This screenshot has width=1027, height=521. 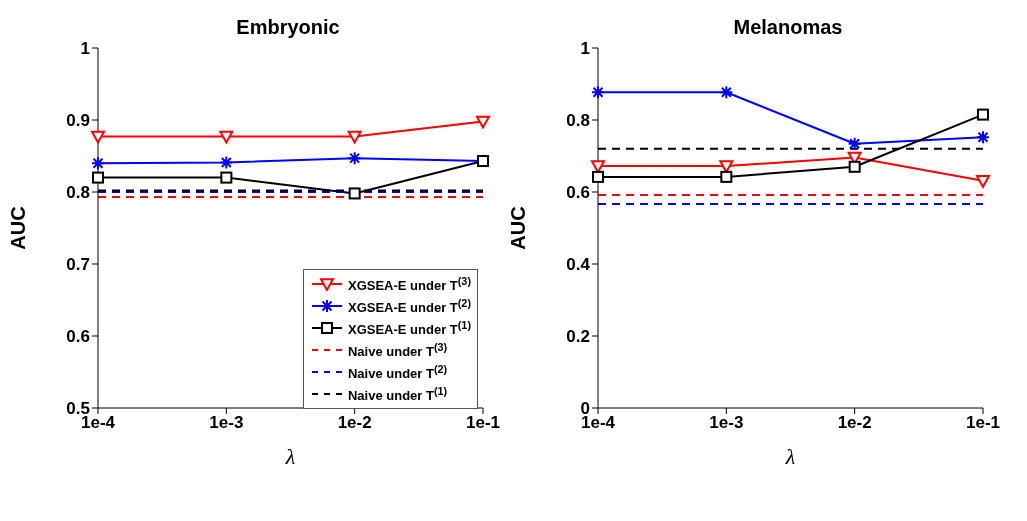 I want to click on chart-title: Melanomas, so click(x=788, y=27).